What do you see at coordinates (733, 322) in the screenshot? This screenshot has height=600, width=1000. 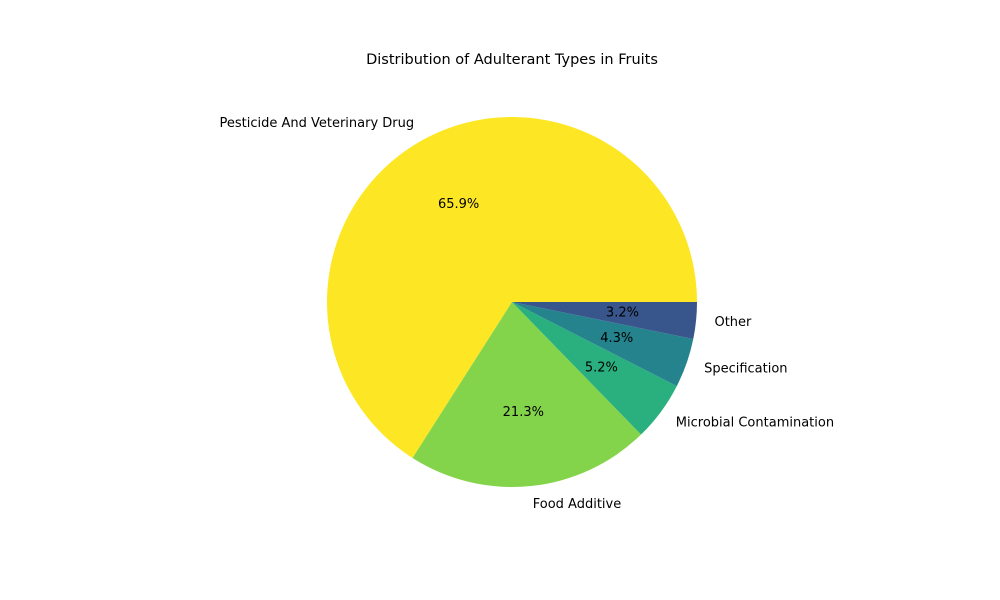 I see `slice-label-other: Other` at bounding box center [733, 322].